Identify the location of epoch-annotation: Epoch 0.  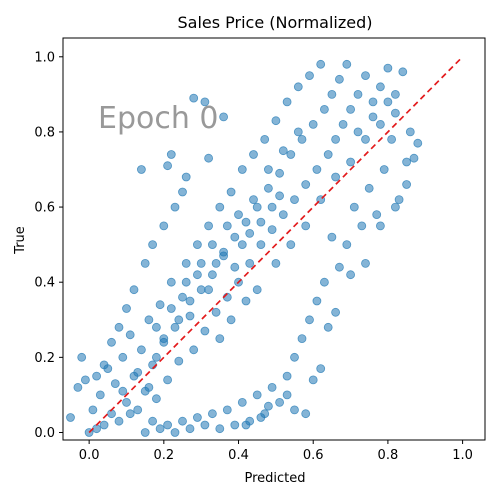
(158, 118).